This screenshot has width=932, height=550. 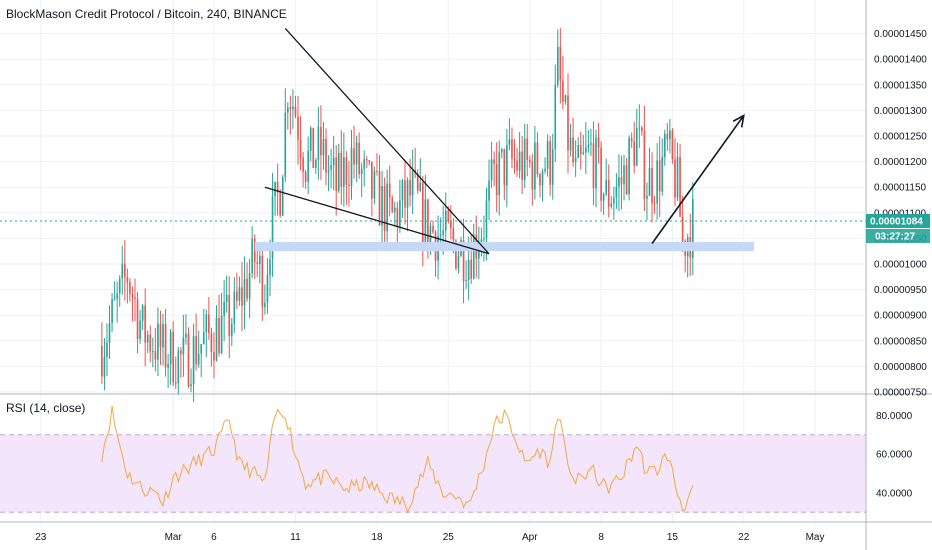 I want to click on wedge-lower-trendline, so click(x=377, y=220).